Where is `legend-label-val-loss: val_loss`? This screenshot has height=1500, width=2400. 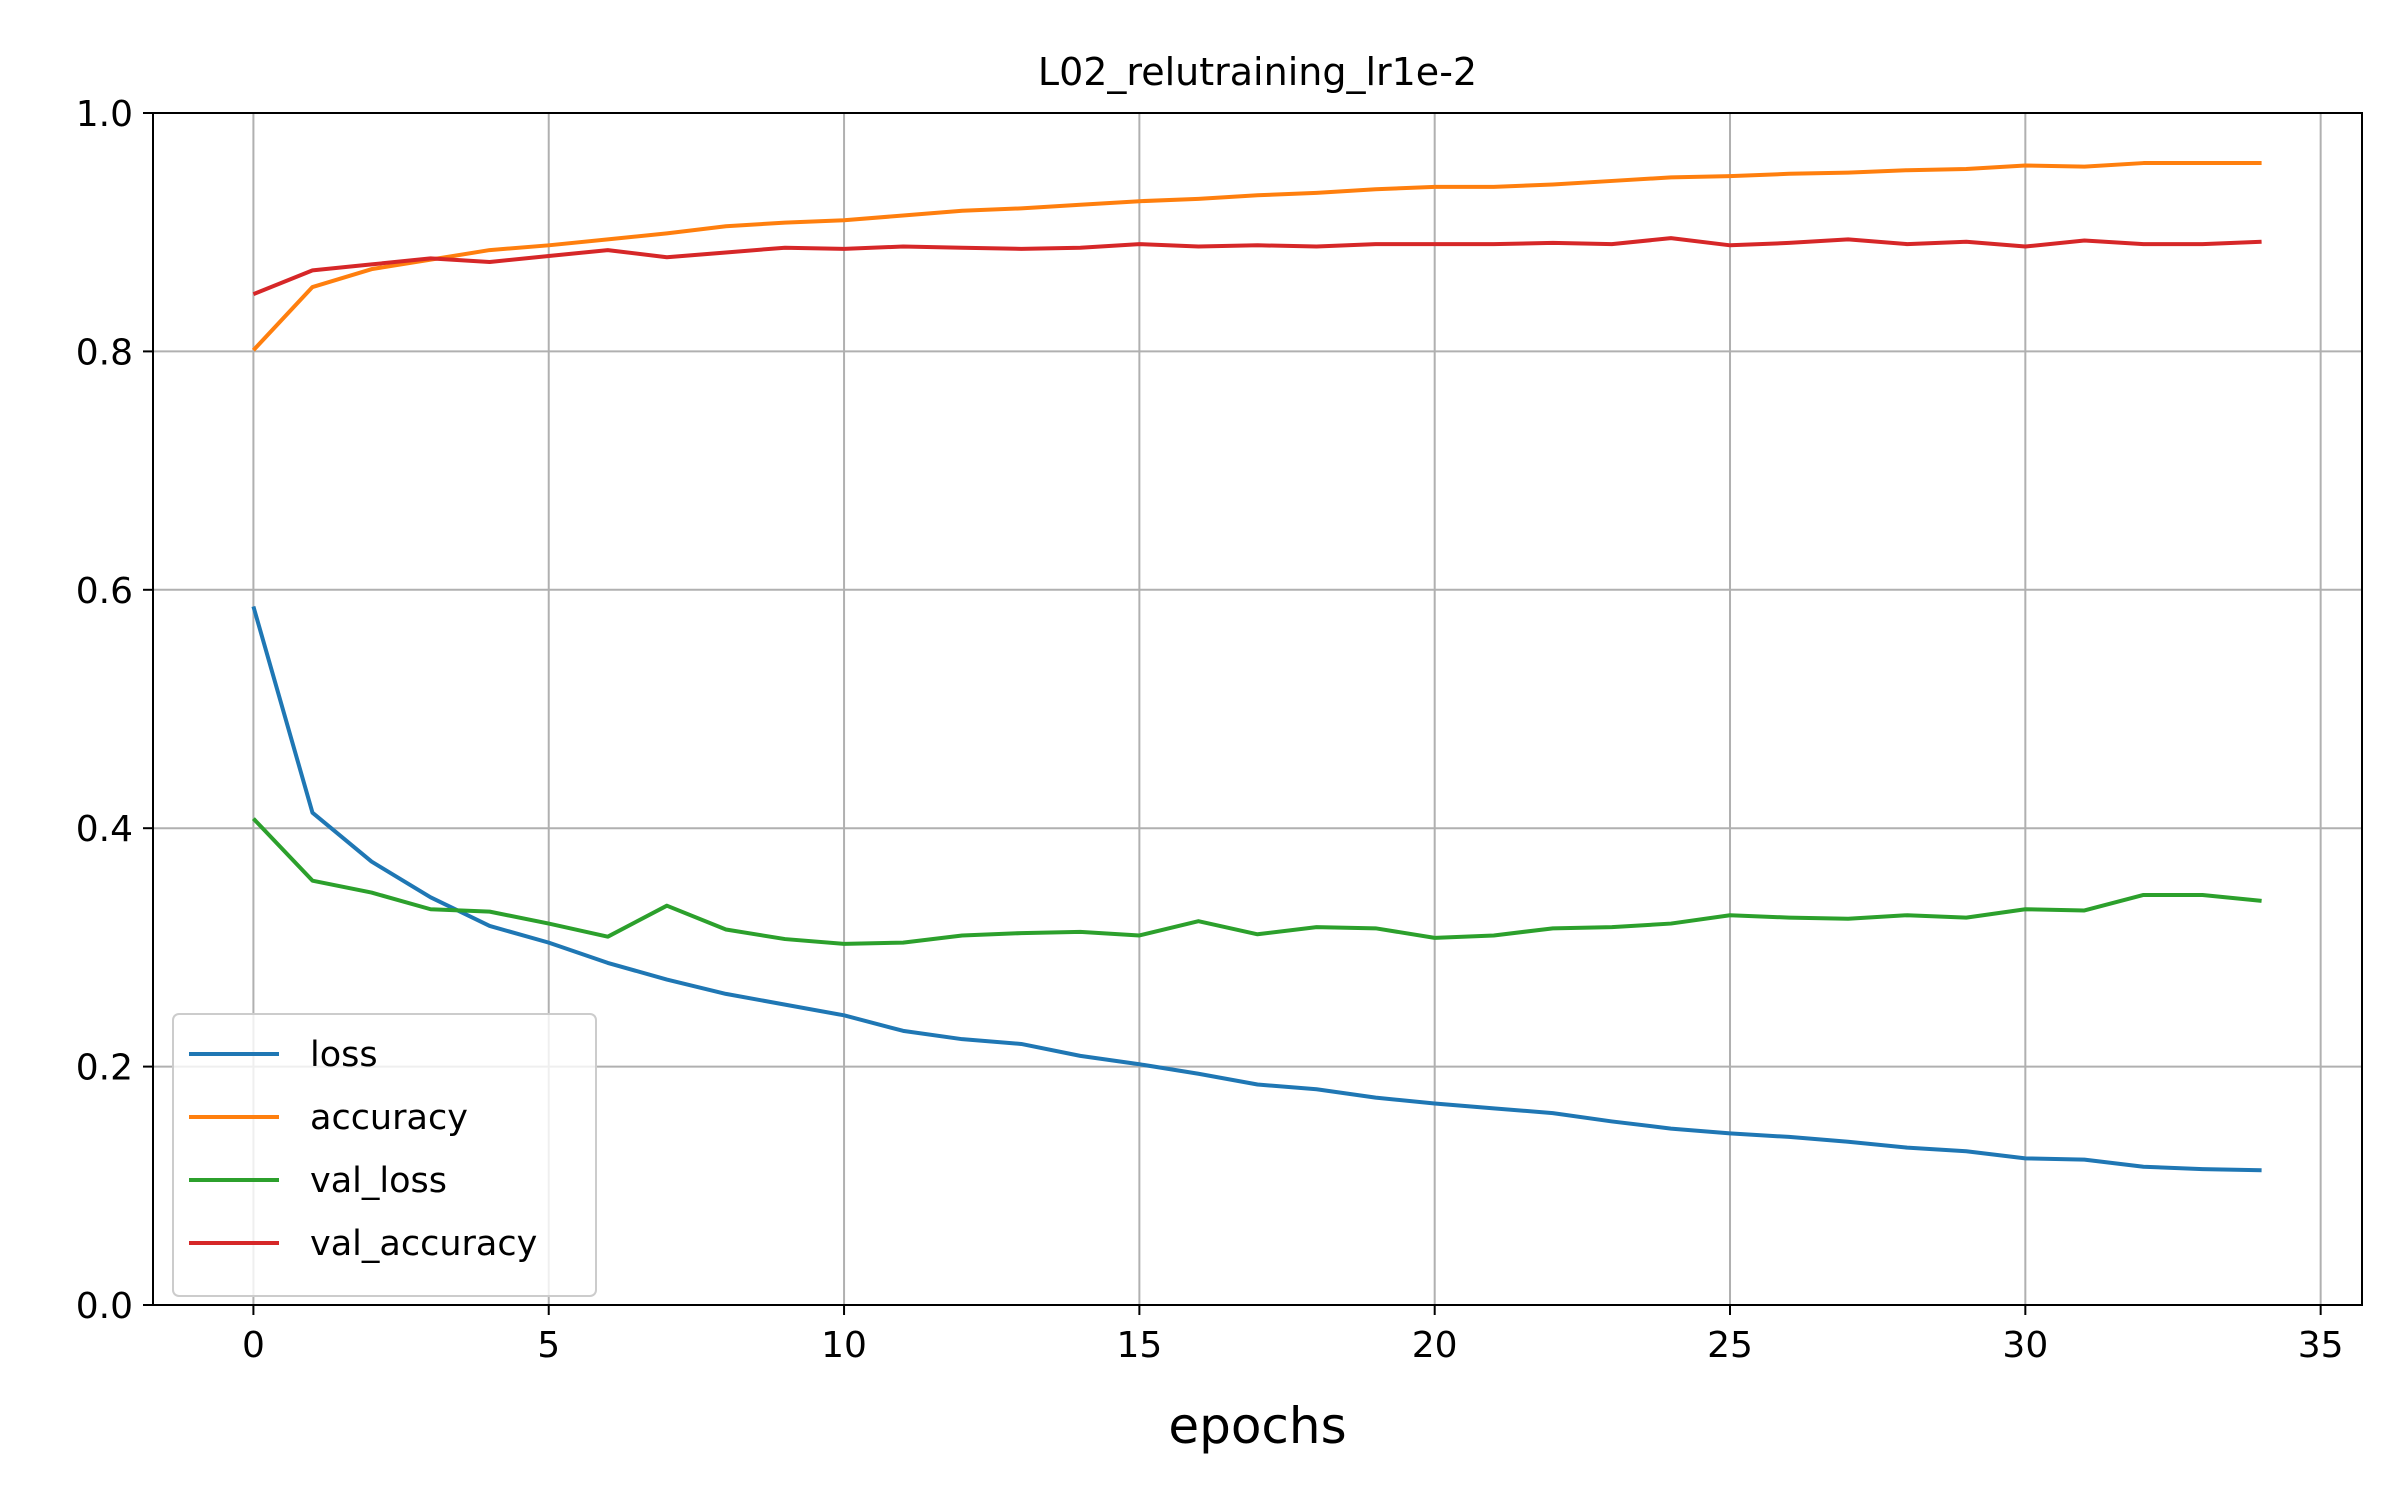
legend-label-val-loss: val_loss is located at coordinates (378, 1181).